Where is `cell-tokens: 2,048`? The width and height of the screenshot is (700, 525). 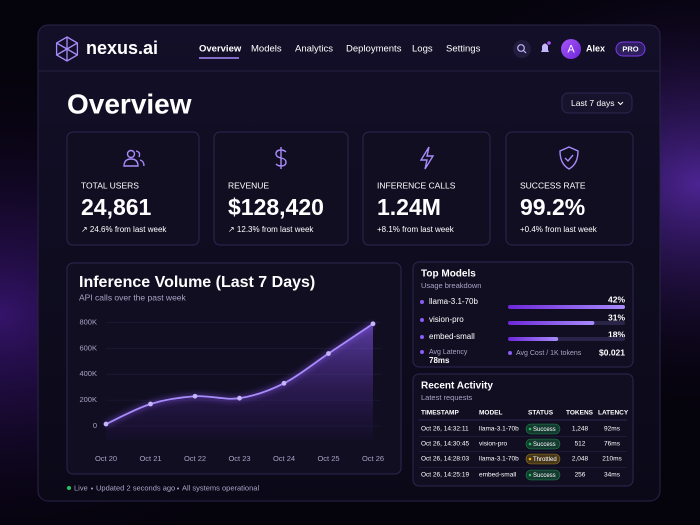
cell-tokens: 2,048 is located at coordinates (580, 459).